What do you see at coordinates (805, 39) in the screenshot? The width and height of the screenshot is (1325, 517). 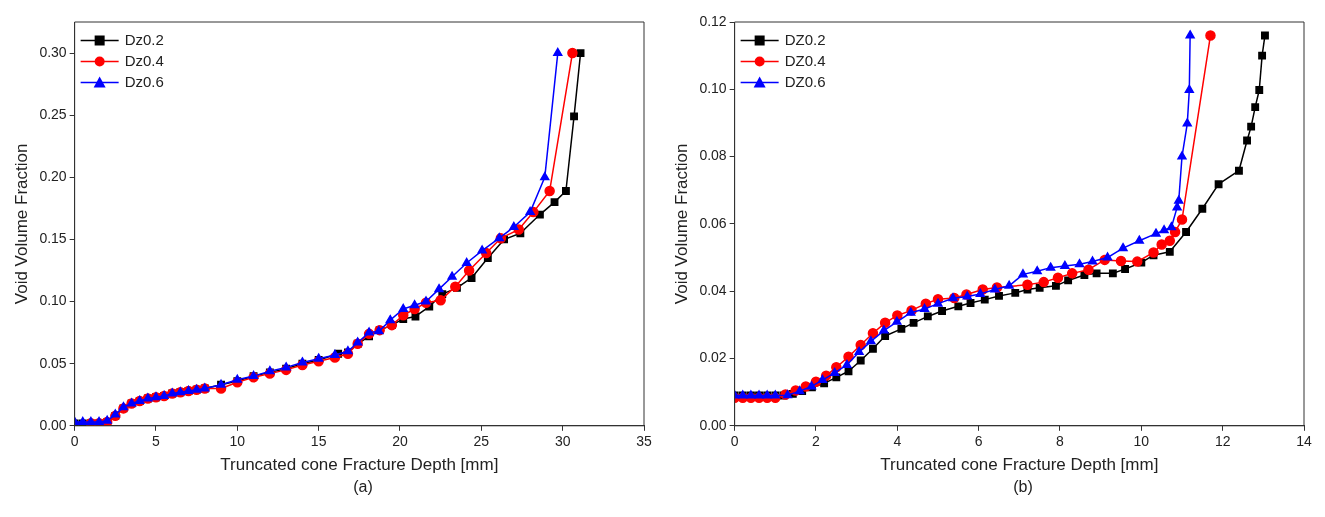 I see `legend-label: DZ0.2` at bounding box center [805, 39].